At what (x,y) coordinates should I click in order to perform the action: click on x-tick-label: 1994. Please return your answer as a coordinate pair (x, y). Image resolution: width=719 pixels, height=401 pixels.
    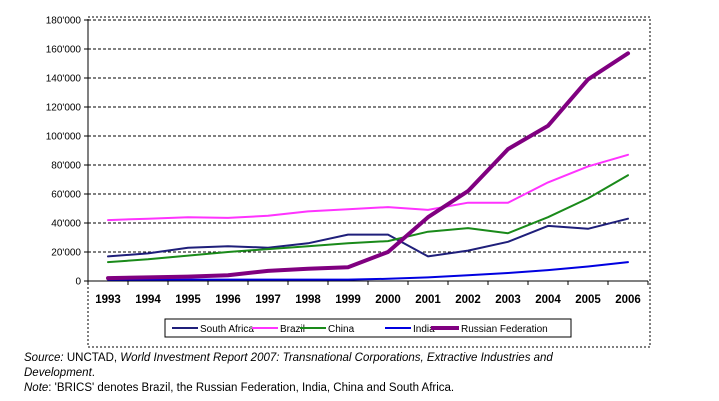
    Looking at the image, I should click on (148, 300).